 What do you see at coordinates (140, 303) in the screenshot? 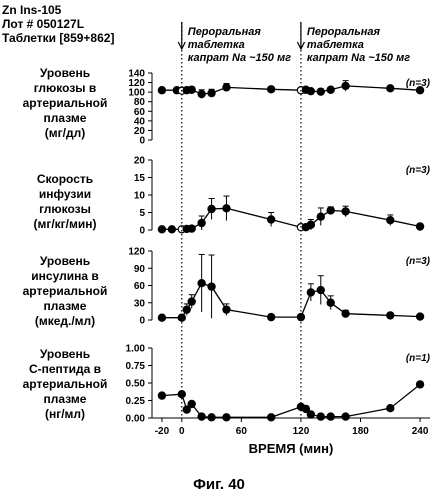
I see `y-tick-label: 30` at bounding box center [140, 303].